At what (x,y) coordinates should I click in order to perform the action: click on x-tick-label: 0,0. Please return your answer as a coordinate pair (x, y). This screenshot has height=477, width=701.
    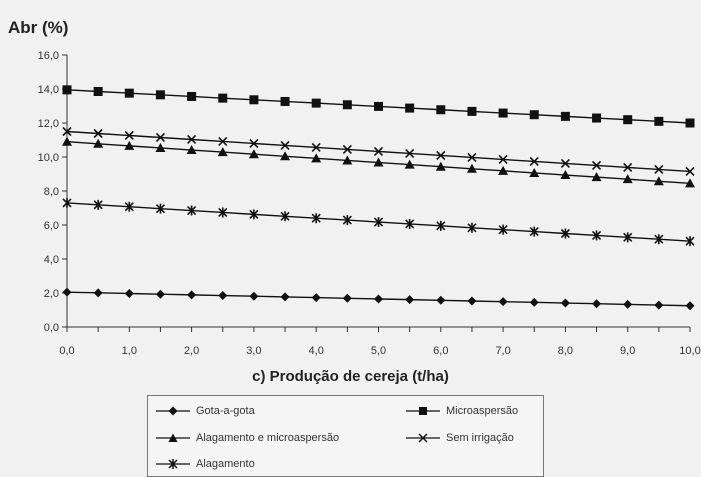
    Looking at the image, I should click on (66, 351).